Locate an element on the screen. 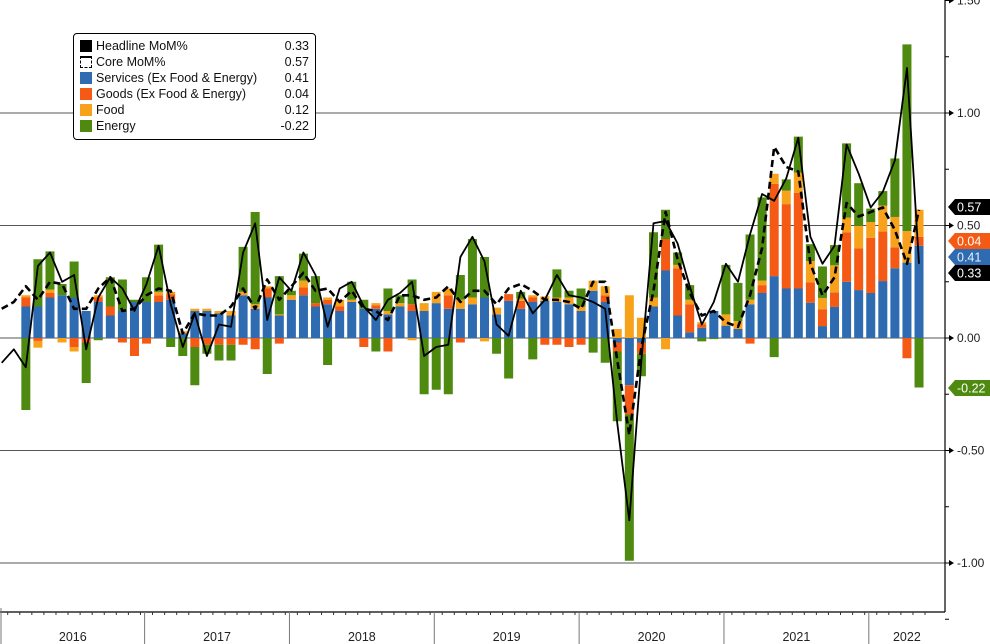  value-tag-text: 0.57 is located at coordinates (969, 208).